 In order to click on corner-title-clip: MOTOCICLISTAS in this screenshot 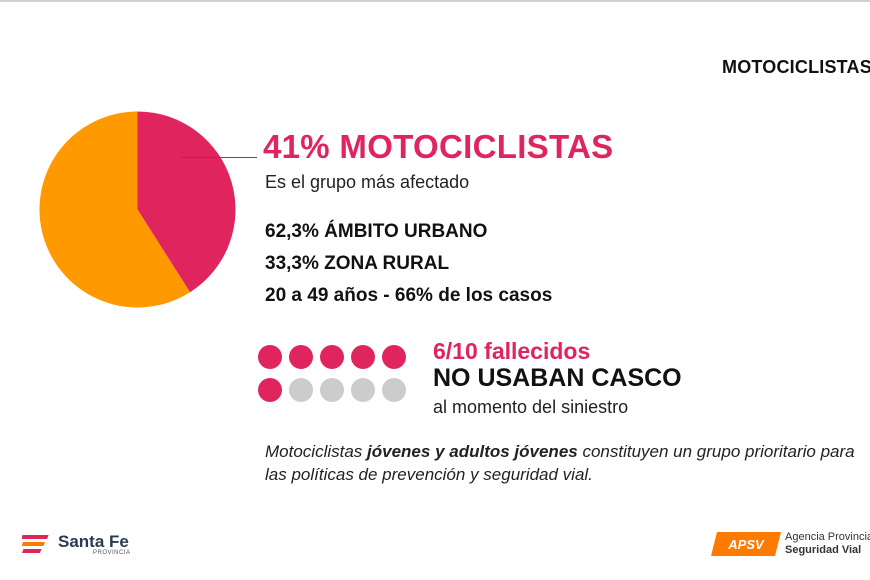, I will do `click(795, 70)`.